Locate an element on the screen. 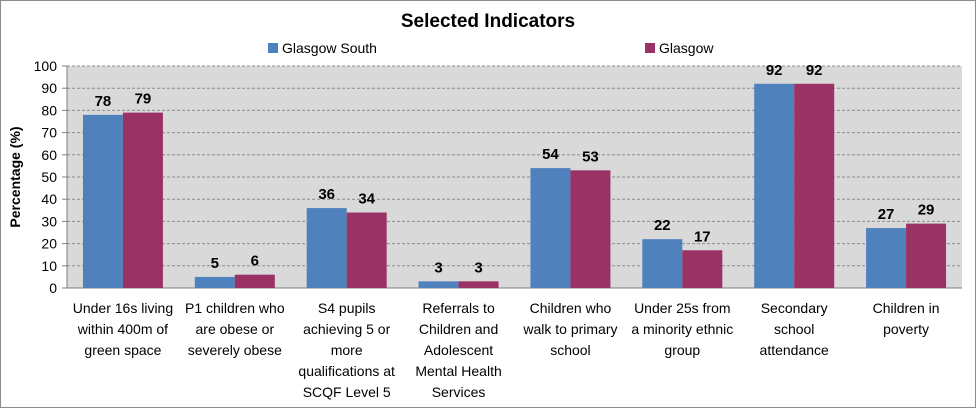 This screenshot has height=408, width=976. data-label: 5 is located at coordinates (215, 263).